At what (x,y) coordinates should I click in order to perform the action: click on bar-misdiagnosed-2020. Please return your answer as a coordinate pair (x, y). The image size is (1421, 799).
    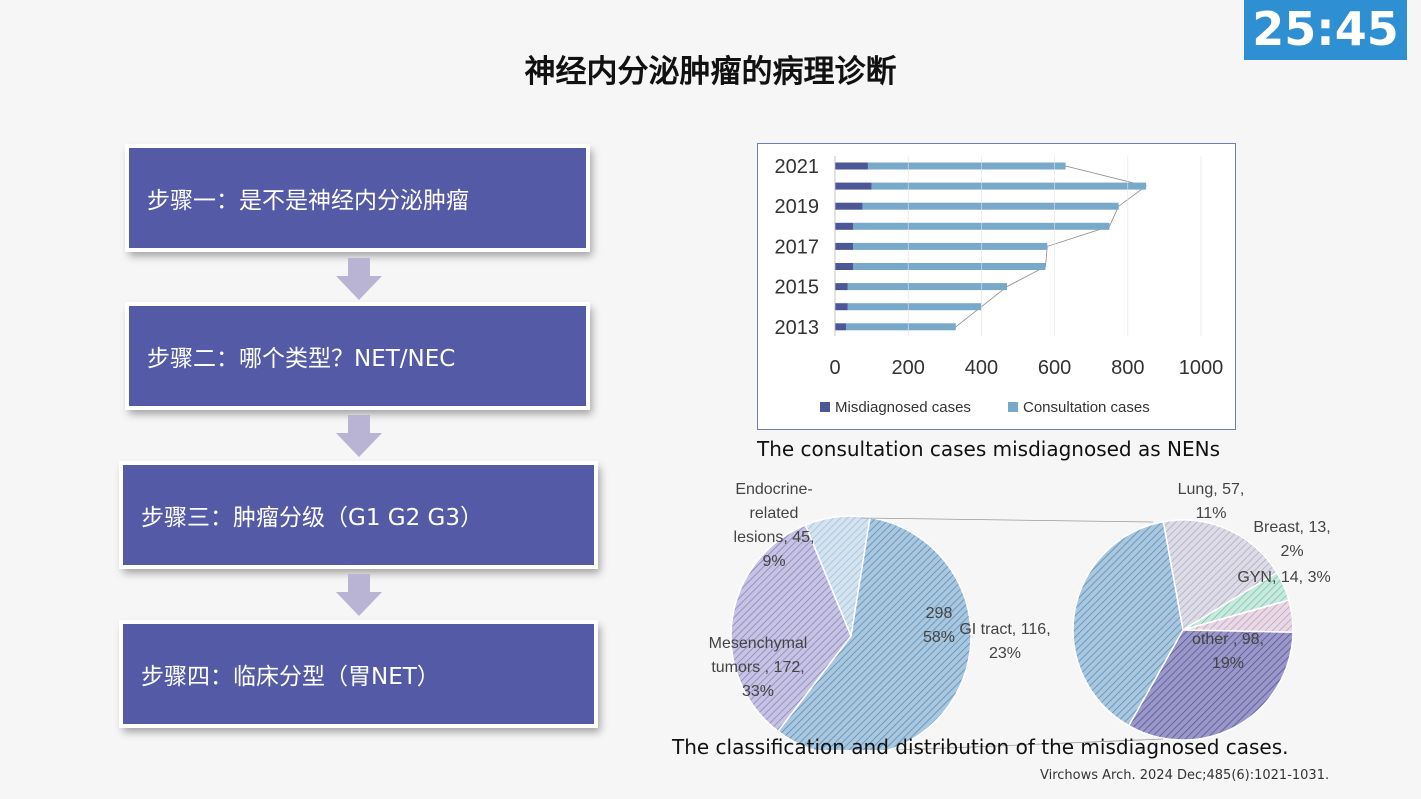
    Looking at the image, I should click on (853, 186).